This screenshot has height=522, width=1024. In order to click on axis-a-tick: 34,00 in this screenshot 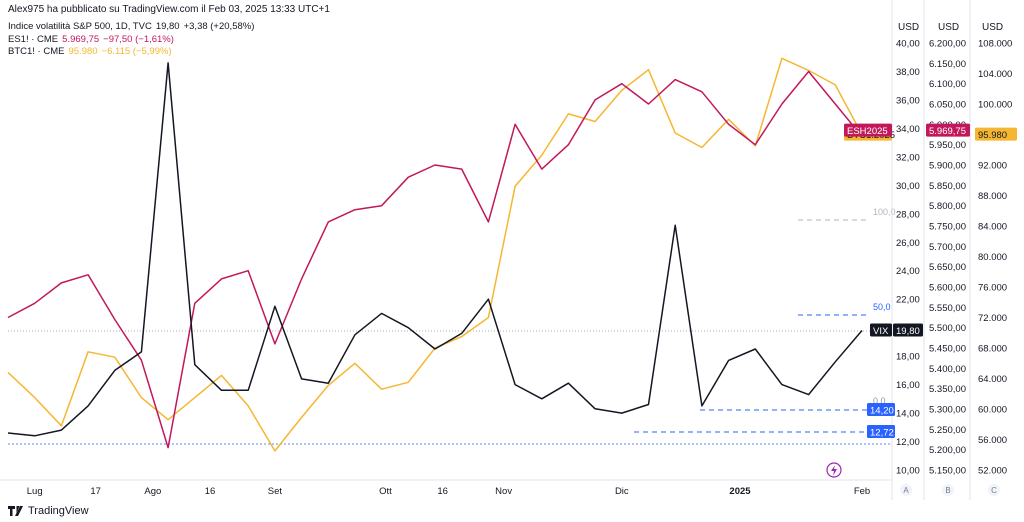, I will do `click(908, 129)`.